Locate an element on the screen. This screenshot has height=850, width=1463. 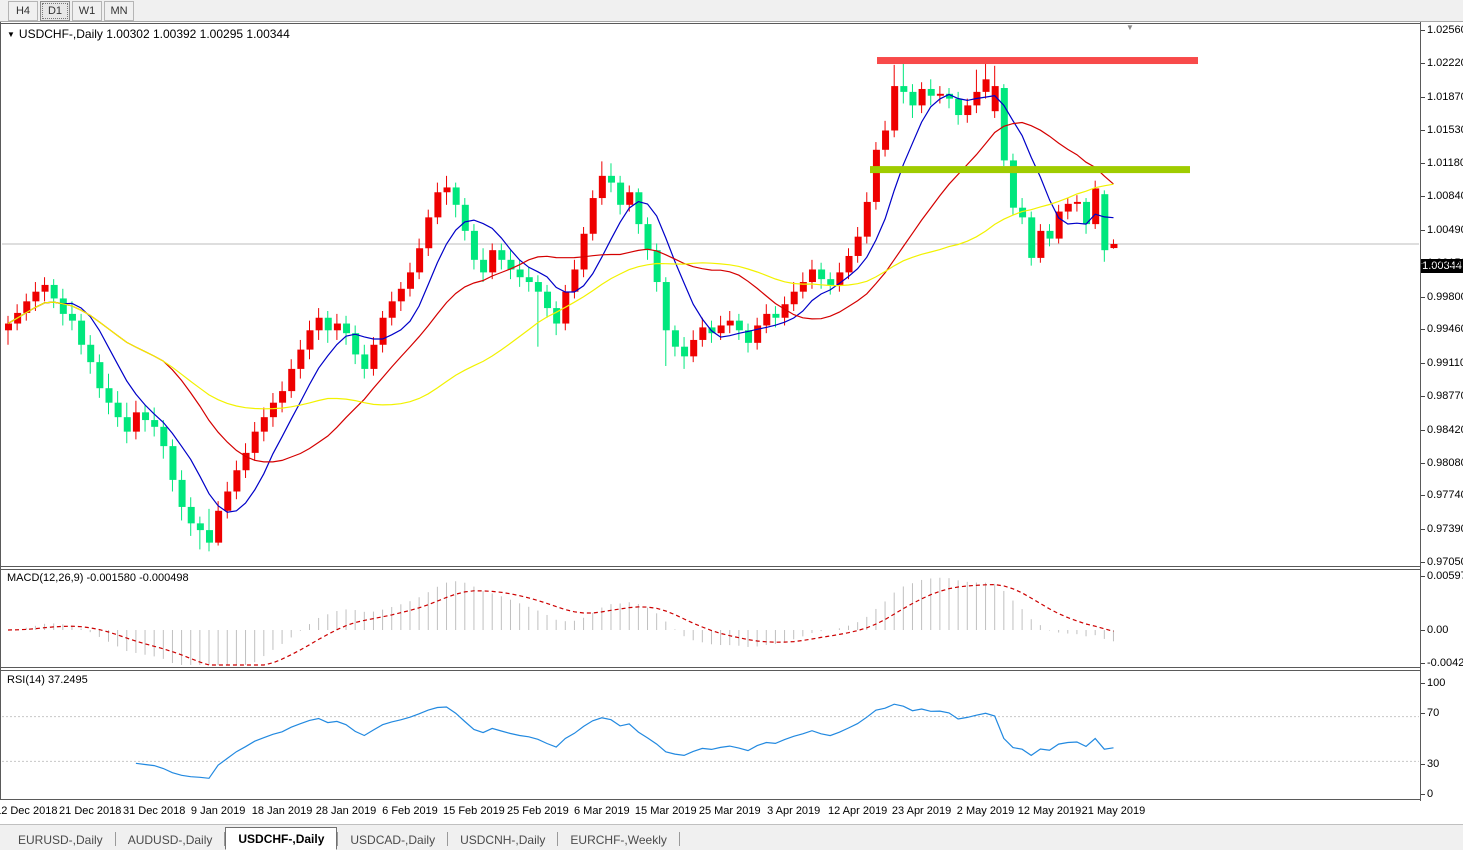
rsi-splitter-bottom is located at coordinates (710, 670).